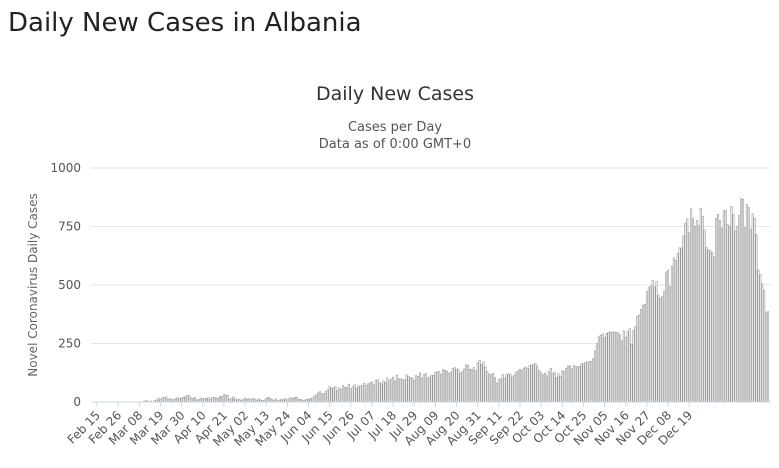 This screenshot has width=779, height=468. Describe the element at coordinates (395, 127) in the screenshot. I see `chart-subtitle-line-1: Cases per Day` at that location.